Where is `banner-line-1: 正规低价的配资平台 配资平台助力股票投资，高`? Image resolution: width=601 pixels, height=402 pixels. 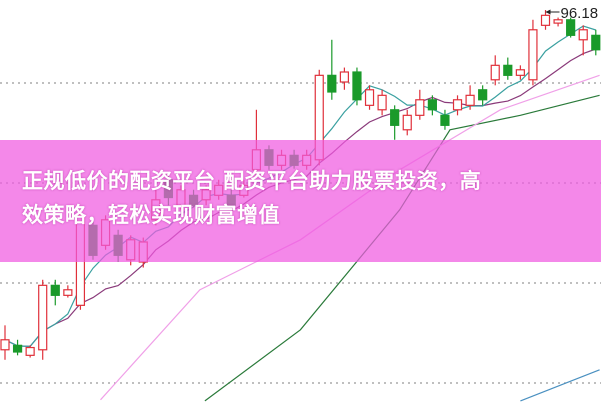 banner-line-1: 正规低价的配资平台 配资平台助力股票投资，高 is located at coordinates (252, 181).